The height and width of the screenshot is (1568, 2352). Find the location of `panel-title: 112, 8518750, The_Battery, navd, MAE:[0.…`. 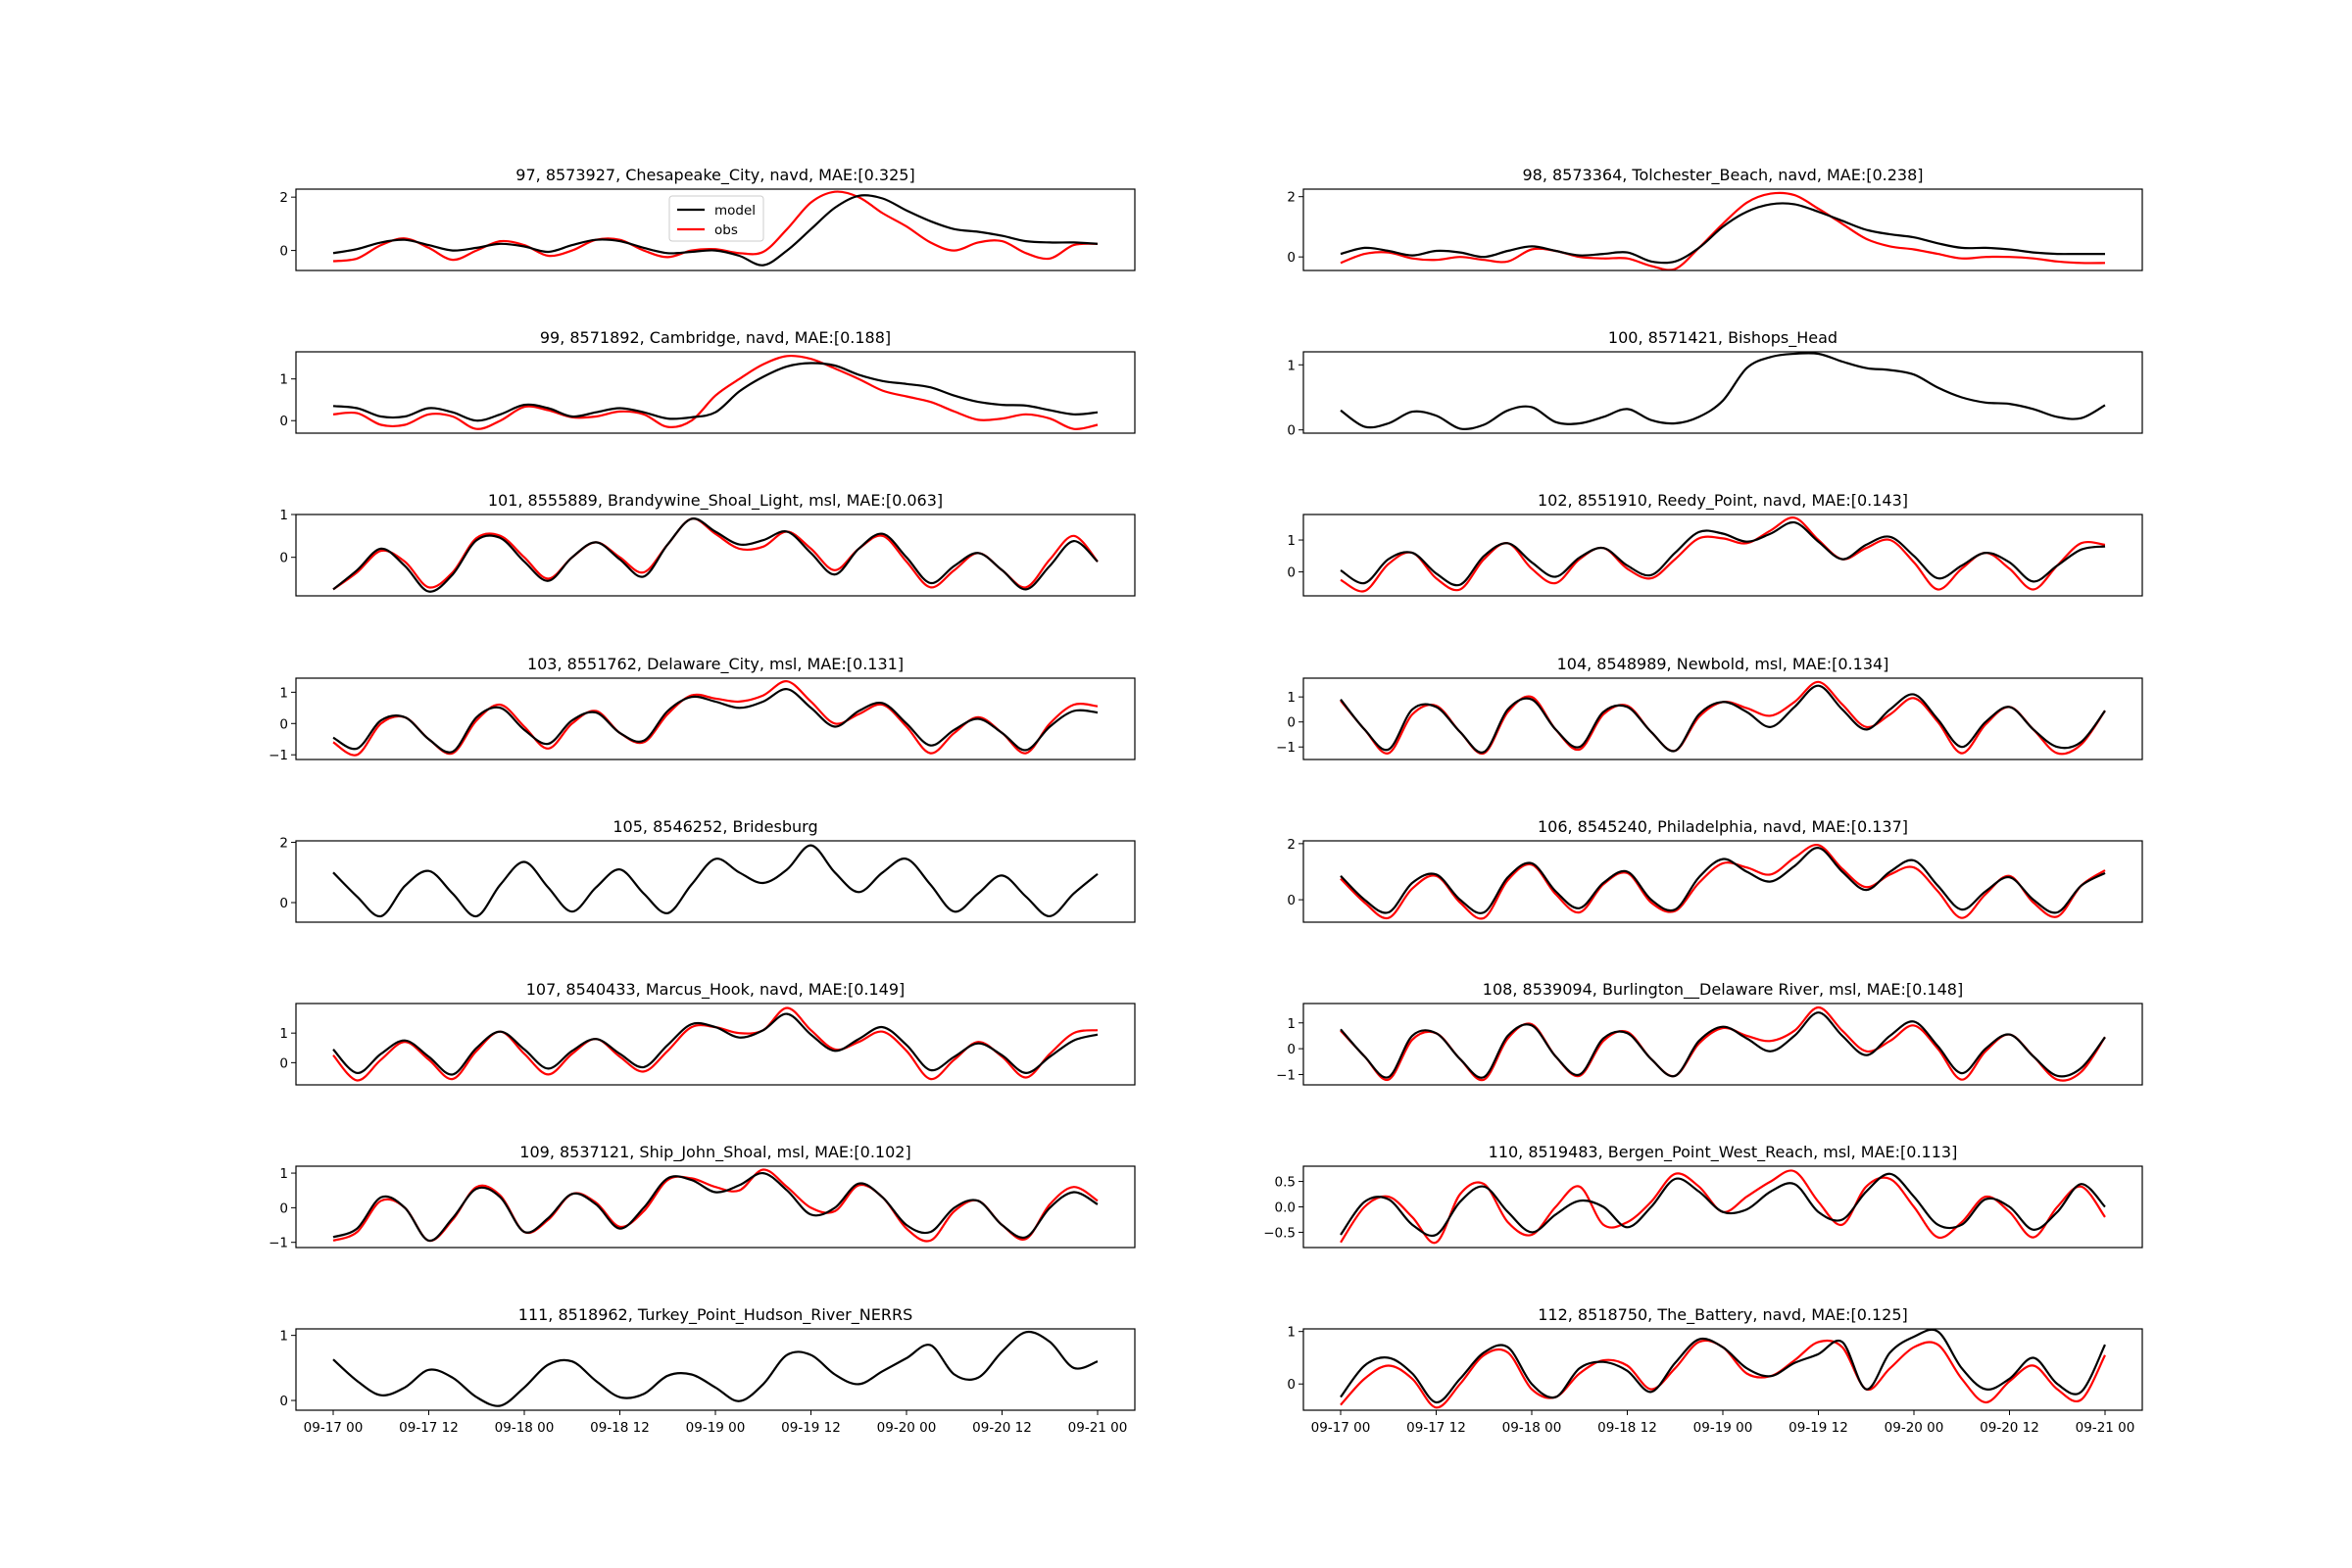

panel-title: 112, 8518750, The_Battery, navd, MAE:[0.… is located at coordinates (1723, 1315).